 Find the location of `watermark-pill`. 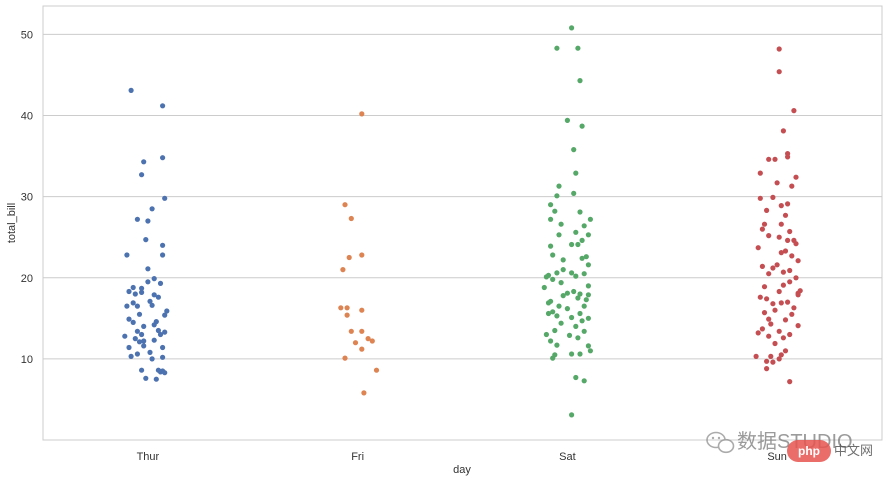

watermark-pill is located at coordinates (809, 451).